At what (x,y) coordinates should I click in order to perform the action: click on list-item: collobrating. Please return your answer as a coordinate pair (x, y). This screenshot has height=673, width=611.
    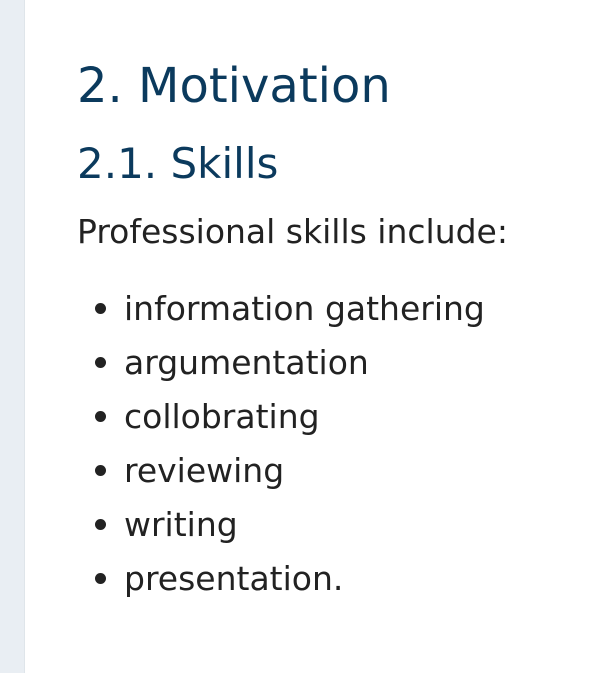
    Looking at the image, I should click on (337, 417).